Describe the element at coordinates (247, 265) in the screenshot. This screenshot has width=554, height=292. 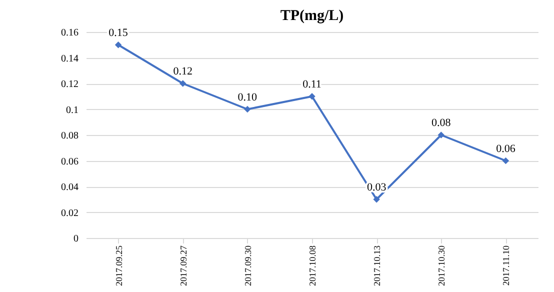
I see `x-tick-label: 2017.09.30` at that location.